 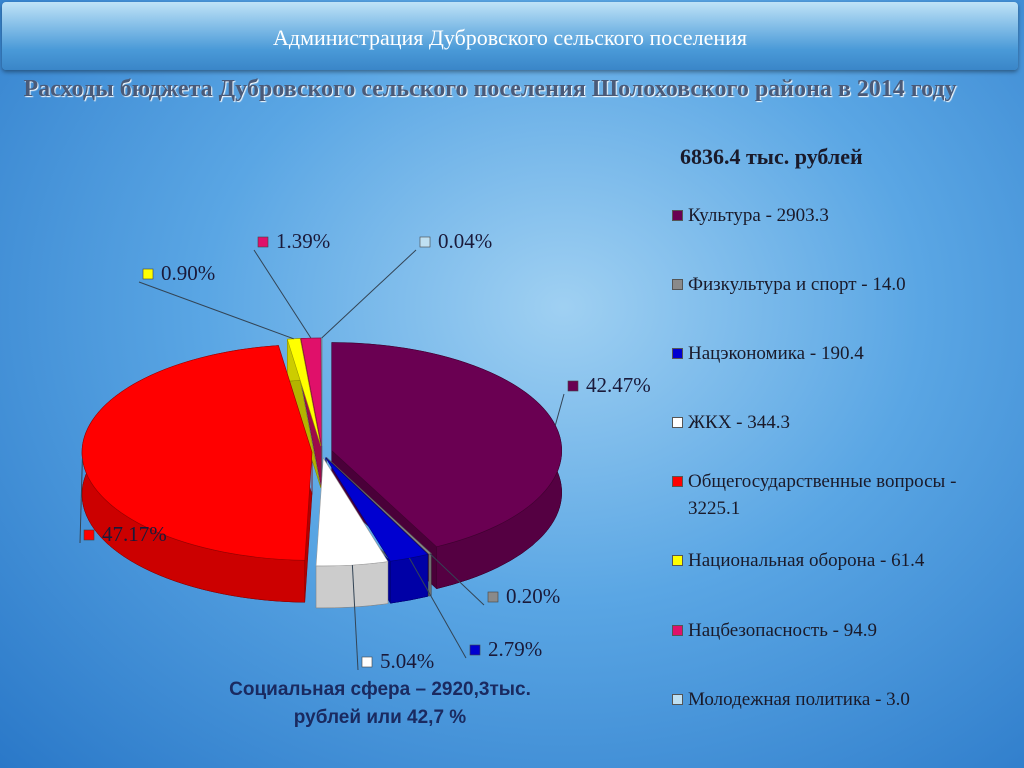 What do you see at coordinates (822, 495) in the screenshot?
I see `legend-label: Общегосударственные вопросы - 3225.1` at bounding box center [822, 495].